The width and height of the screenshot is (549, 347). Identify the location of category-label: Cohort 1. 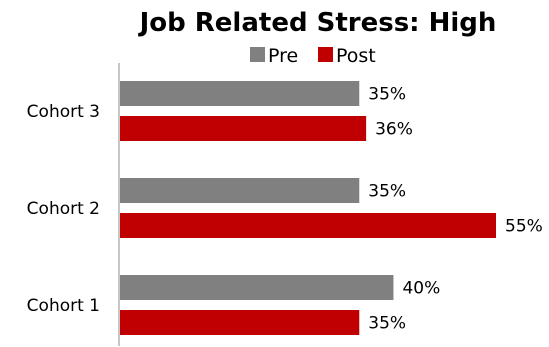
(63, 306).